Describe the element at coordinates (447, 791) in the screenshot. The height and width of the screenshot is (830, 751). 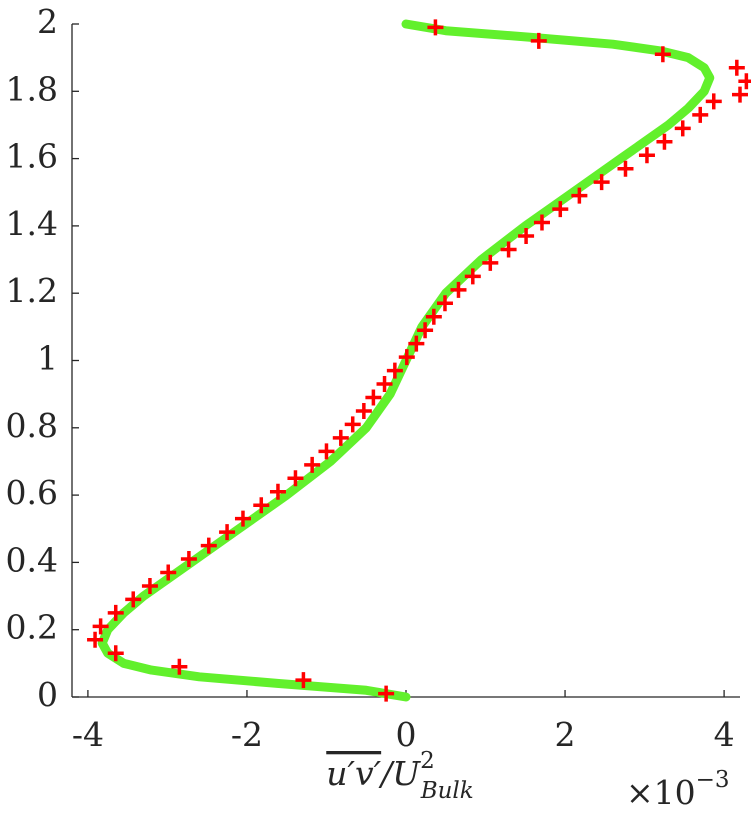
I see `x-label-sub: Bulk` at that location.